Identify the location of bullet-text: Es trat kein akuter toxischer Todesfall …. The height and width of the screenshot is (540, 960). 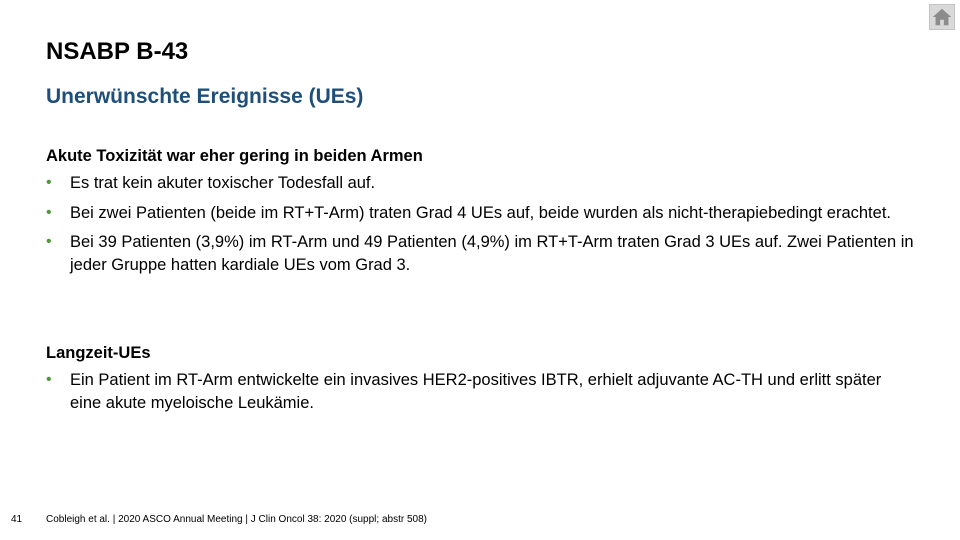
(223, 183).